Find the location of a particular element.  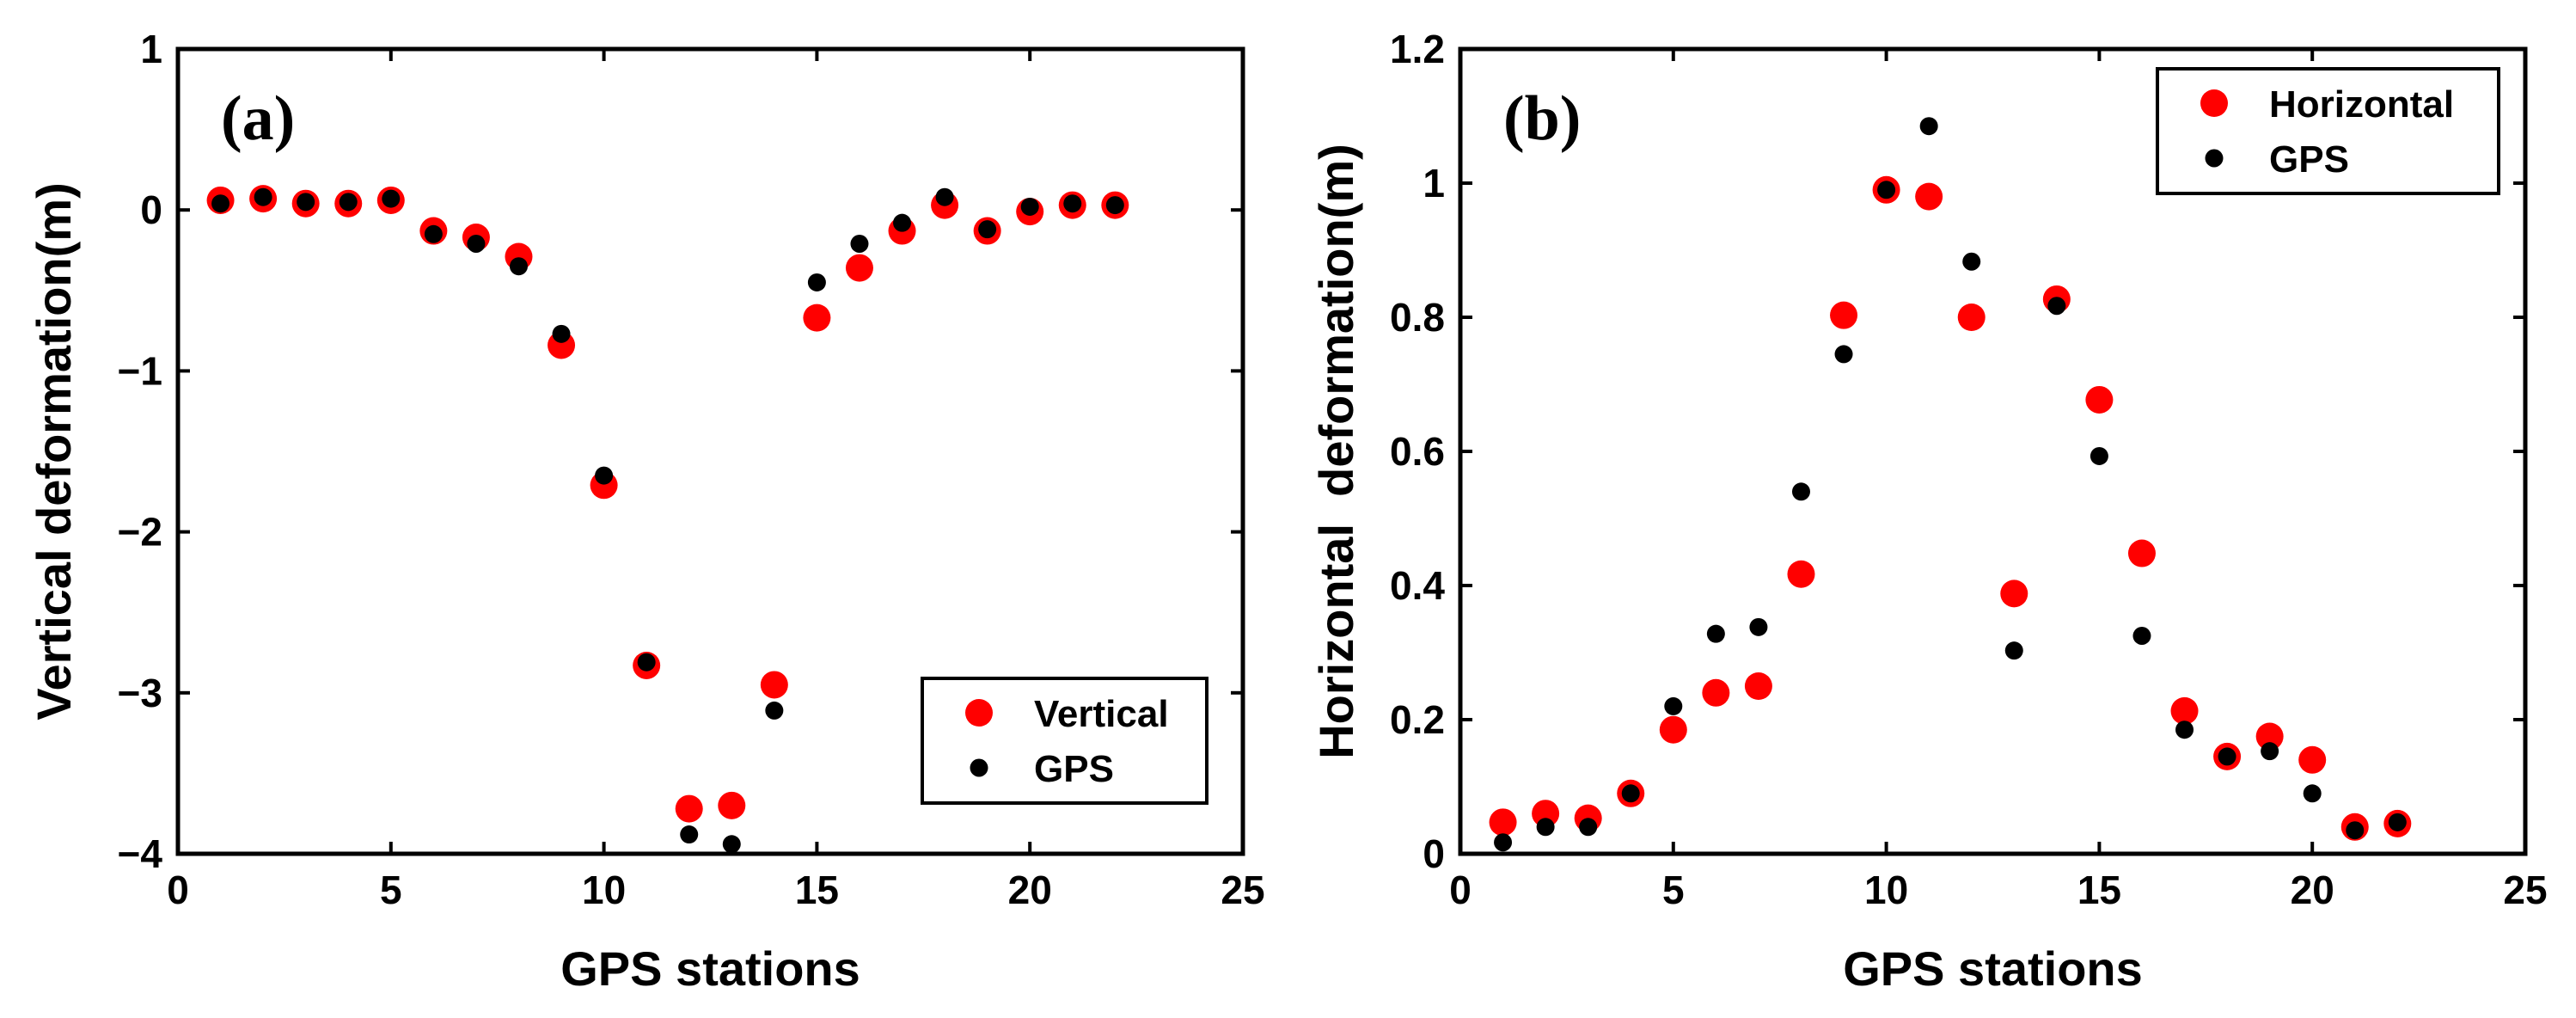

legend-box is located at coordinates (1064, 741).